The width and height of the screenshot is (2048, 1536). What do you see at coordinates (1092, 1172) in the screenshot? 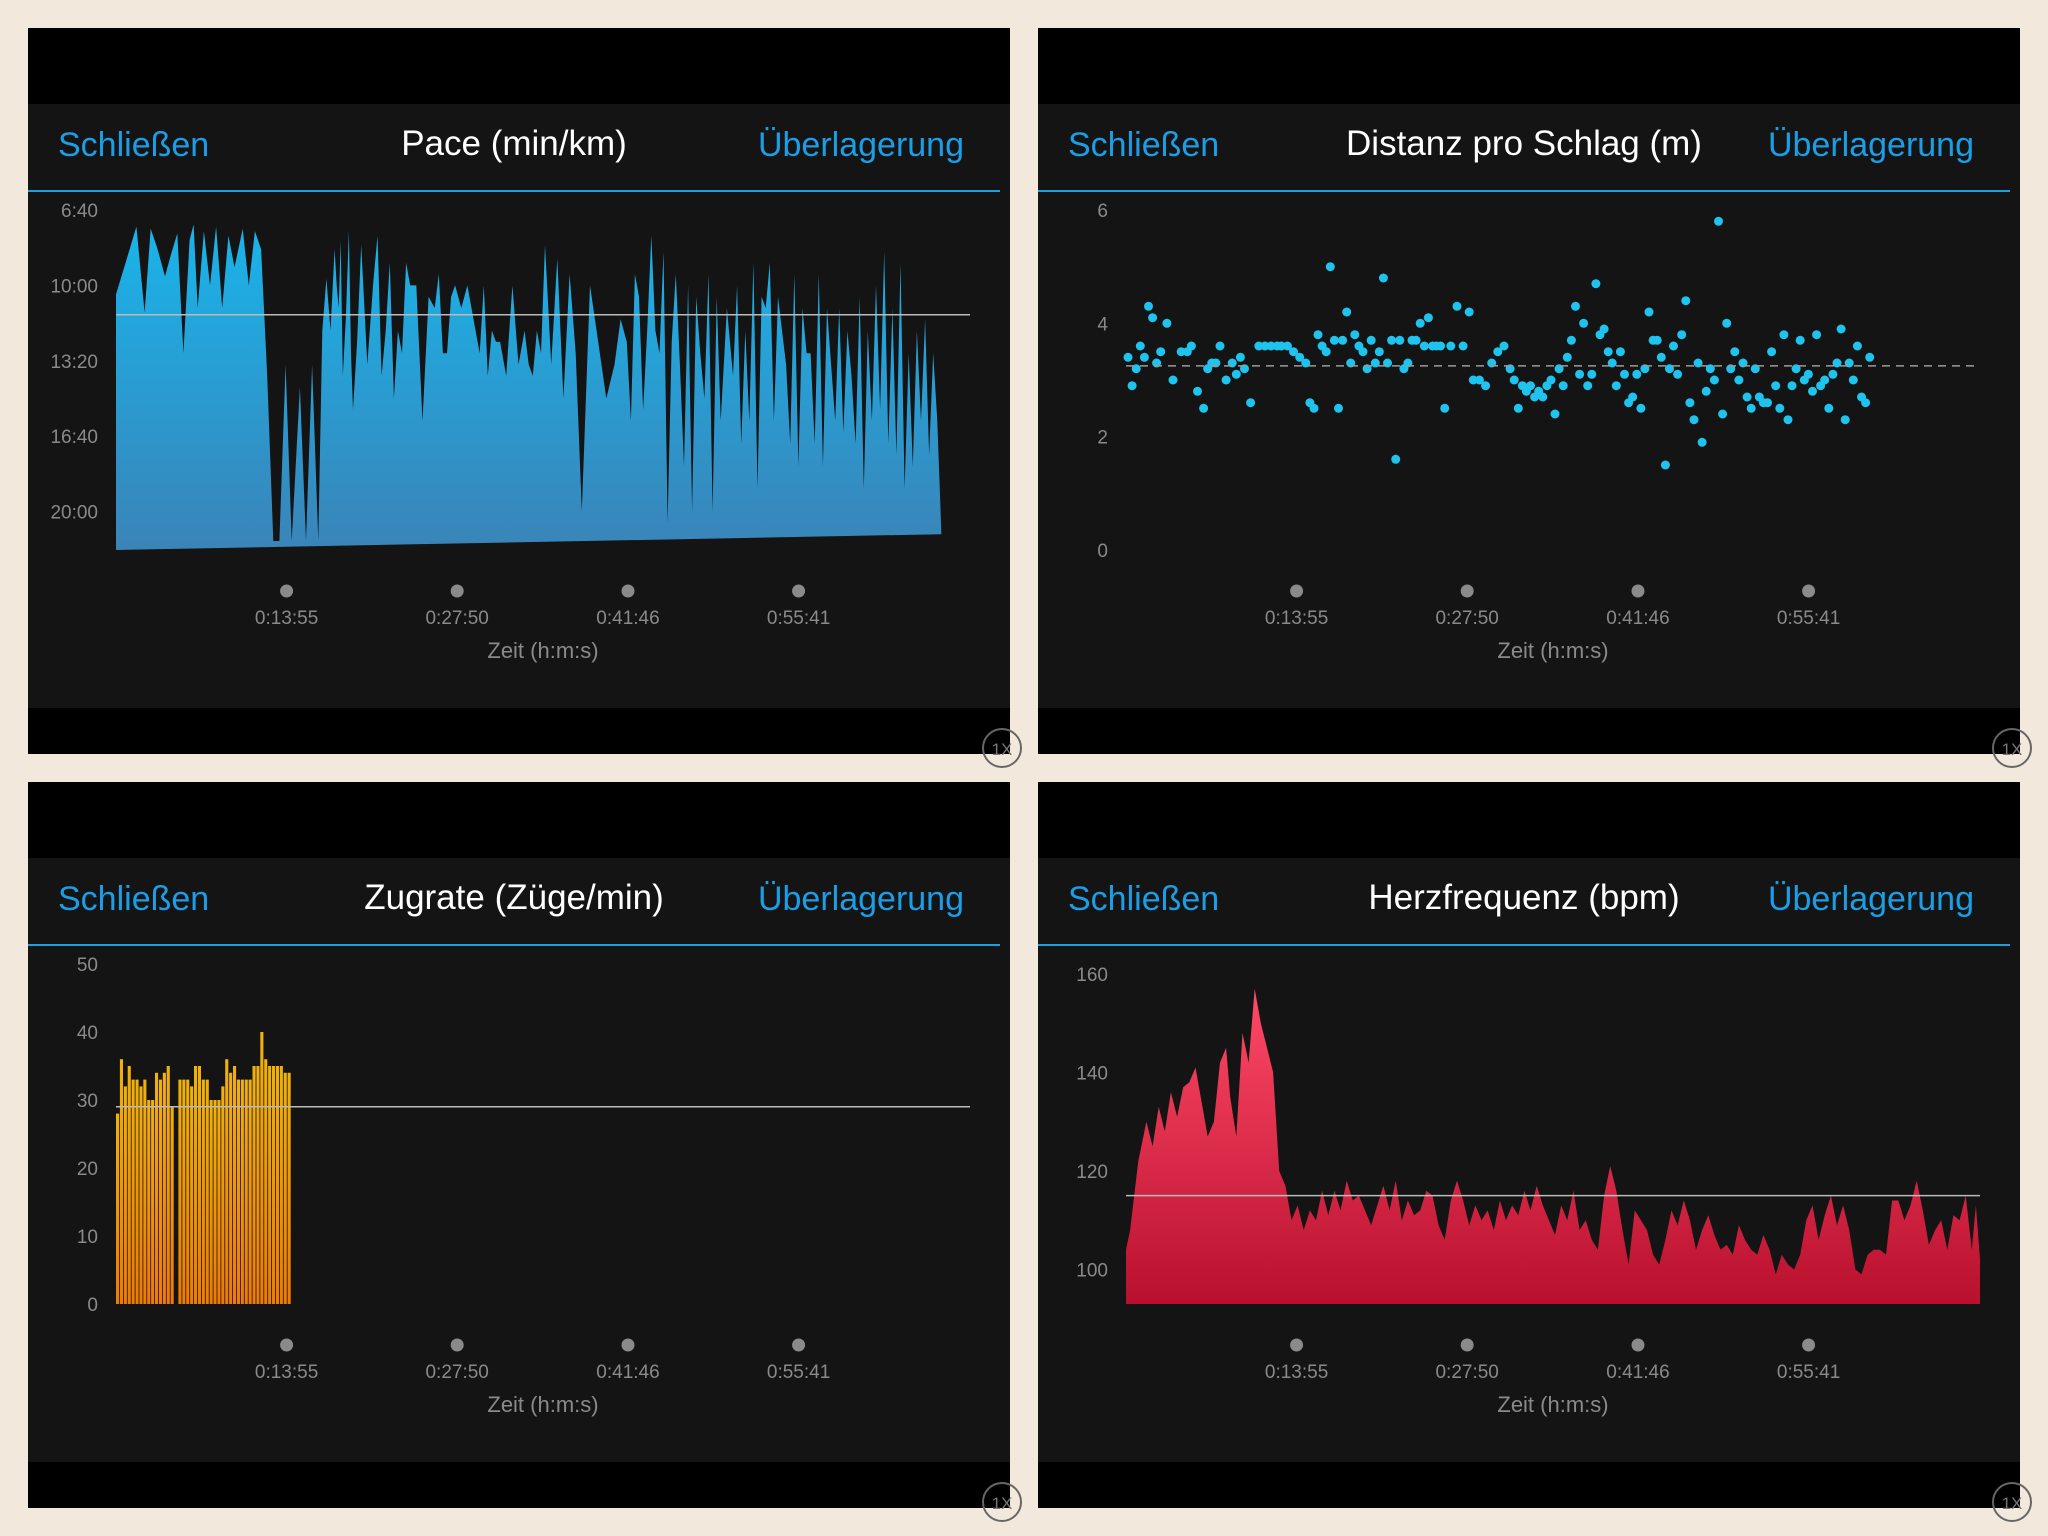
I see `y-tick-label: 120` at bounding box center [1092, 1172].